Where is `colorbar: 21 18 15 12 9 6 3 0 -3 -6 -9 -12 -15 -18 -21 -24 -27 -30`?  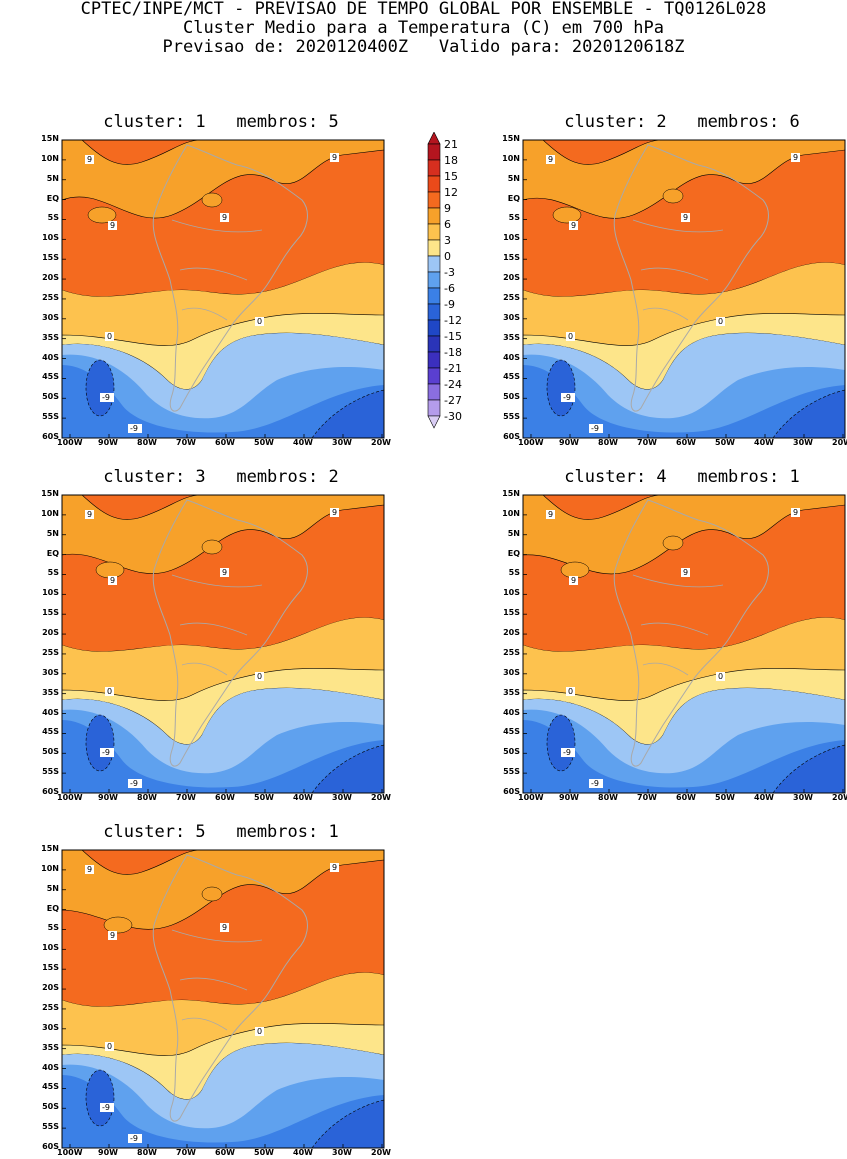 colorbar: 21 18 15 12 9 6 3 0 -3 -6 -9 -12 -15 -18 -21 -24 -27 -30 is located at coordinates (443, 287).